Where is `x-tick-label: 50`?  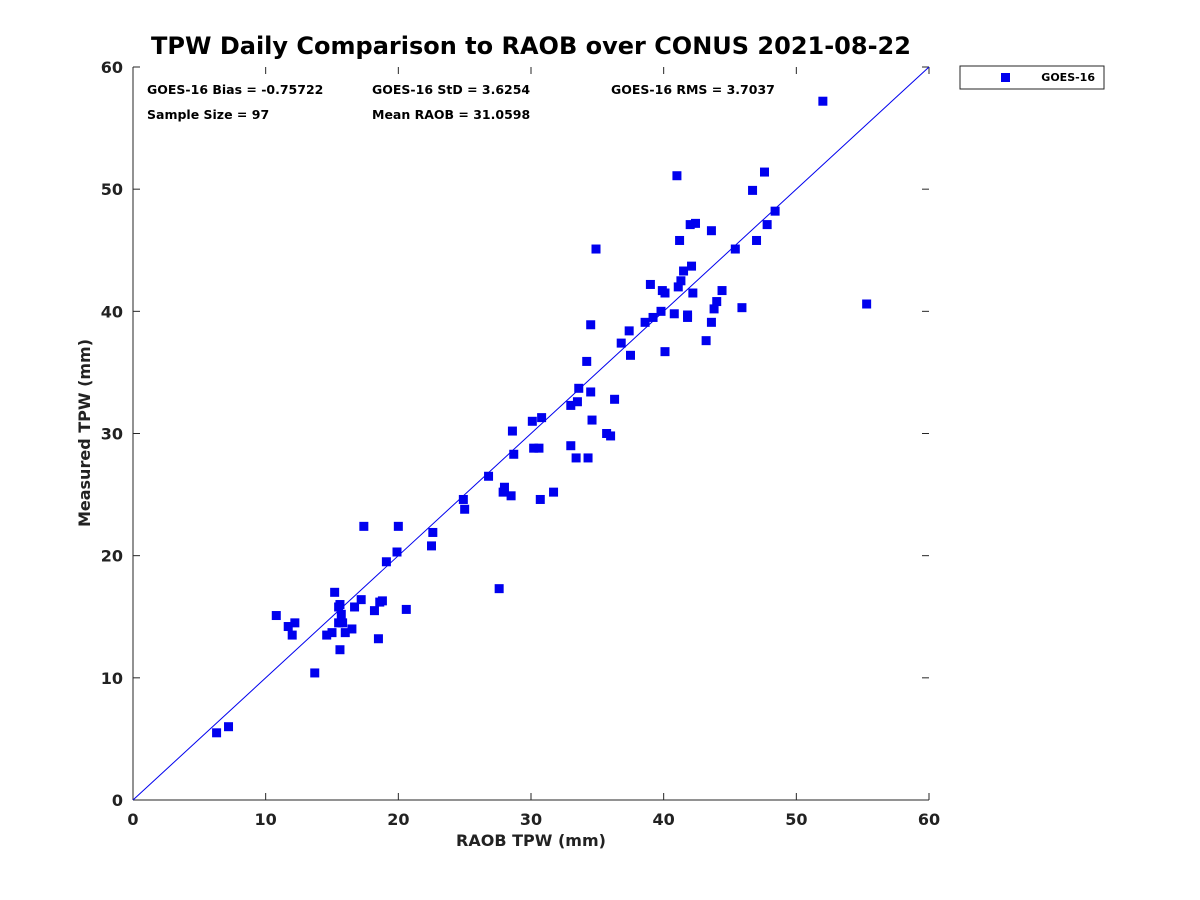
x-tick-label: 50 is located at coordinates (796, 819).